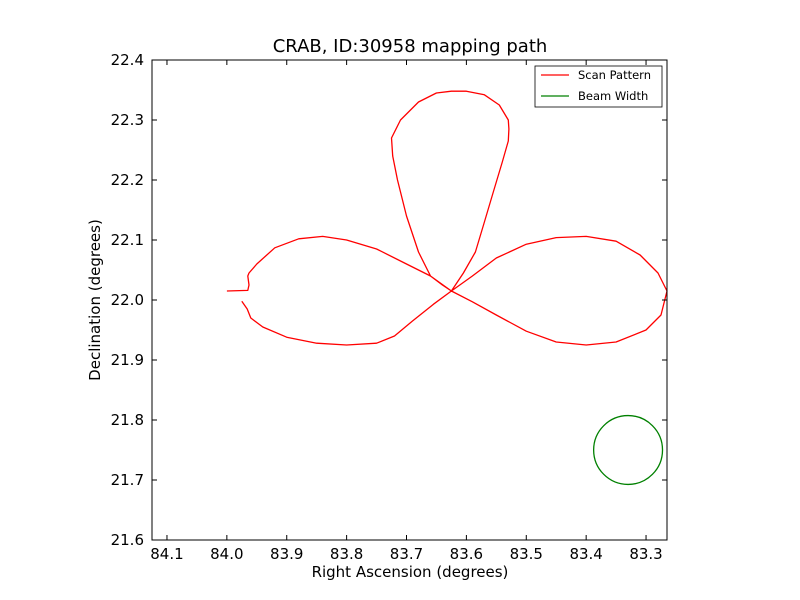 Image resolution: width=800 pixels, height=600 pixels. I want to click on x-tick-label: 83.6, so click(466, 554).